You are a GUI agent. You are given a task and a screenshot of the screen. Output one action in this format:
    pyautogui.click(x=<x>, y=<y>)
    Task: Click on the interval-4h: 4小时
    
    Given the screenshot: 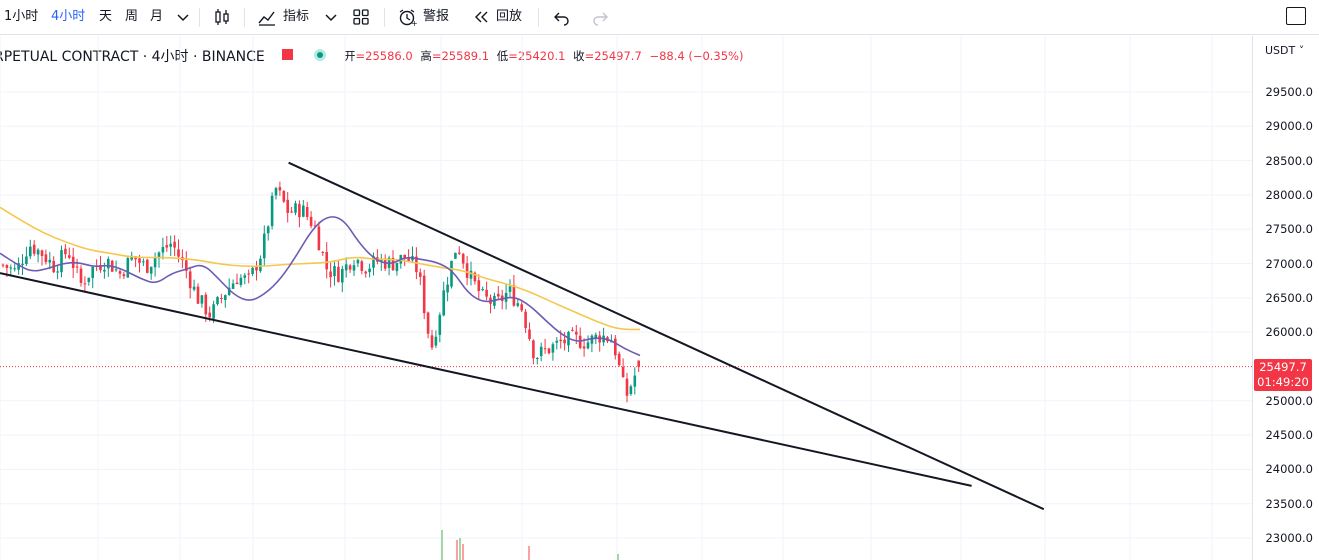 What is the action you would take?
    pyautogui.click(x=68, y=16)
    